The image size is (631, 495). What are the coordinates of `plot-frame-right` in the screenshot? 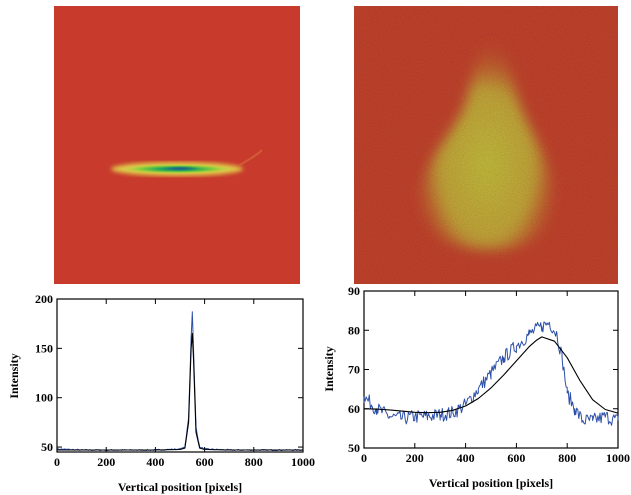 It's located at (491, 369).